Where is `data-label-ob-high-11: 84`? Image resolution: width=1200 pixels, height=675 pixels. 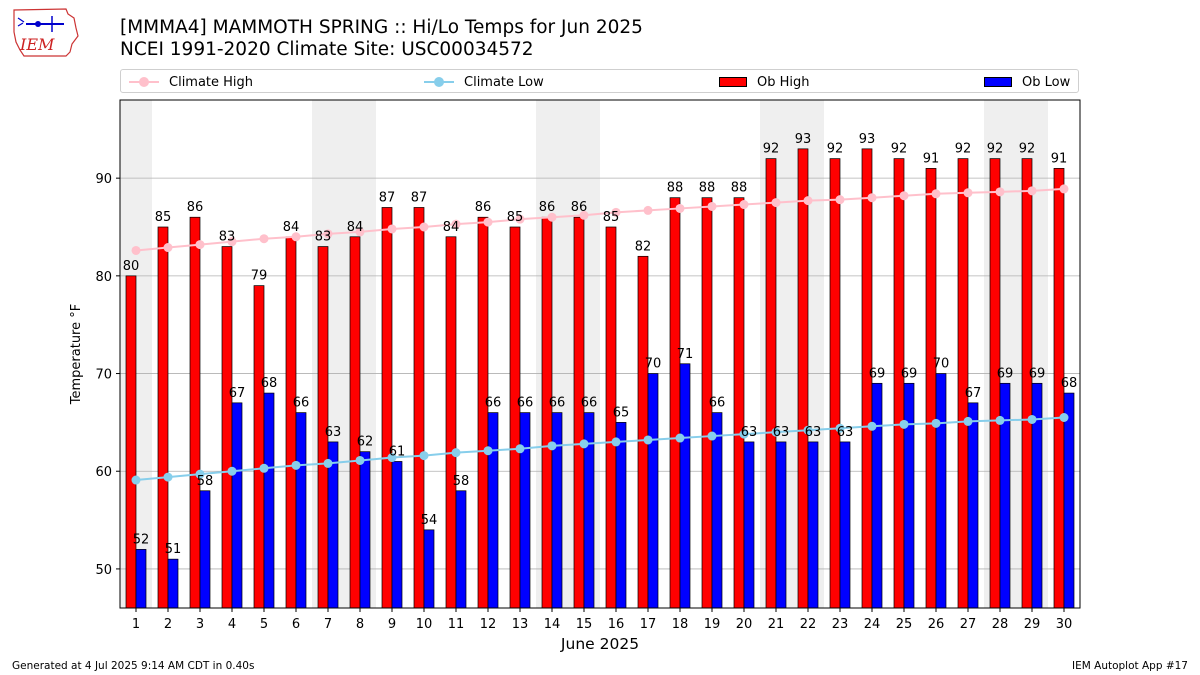 data-label-ob-high-11: 84 is located at coordinates (451, 227).